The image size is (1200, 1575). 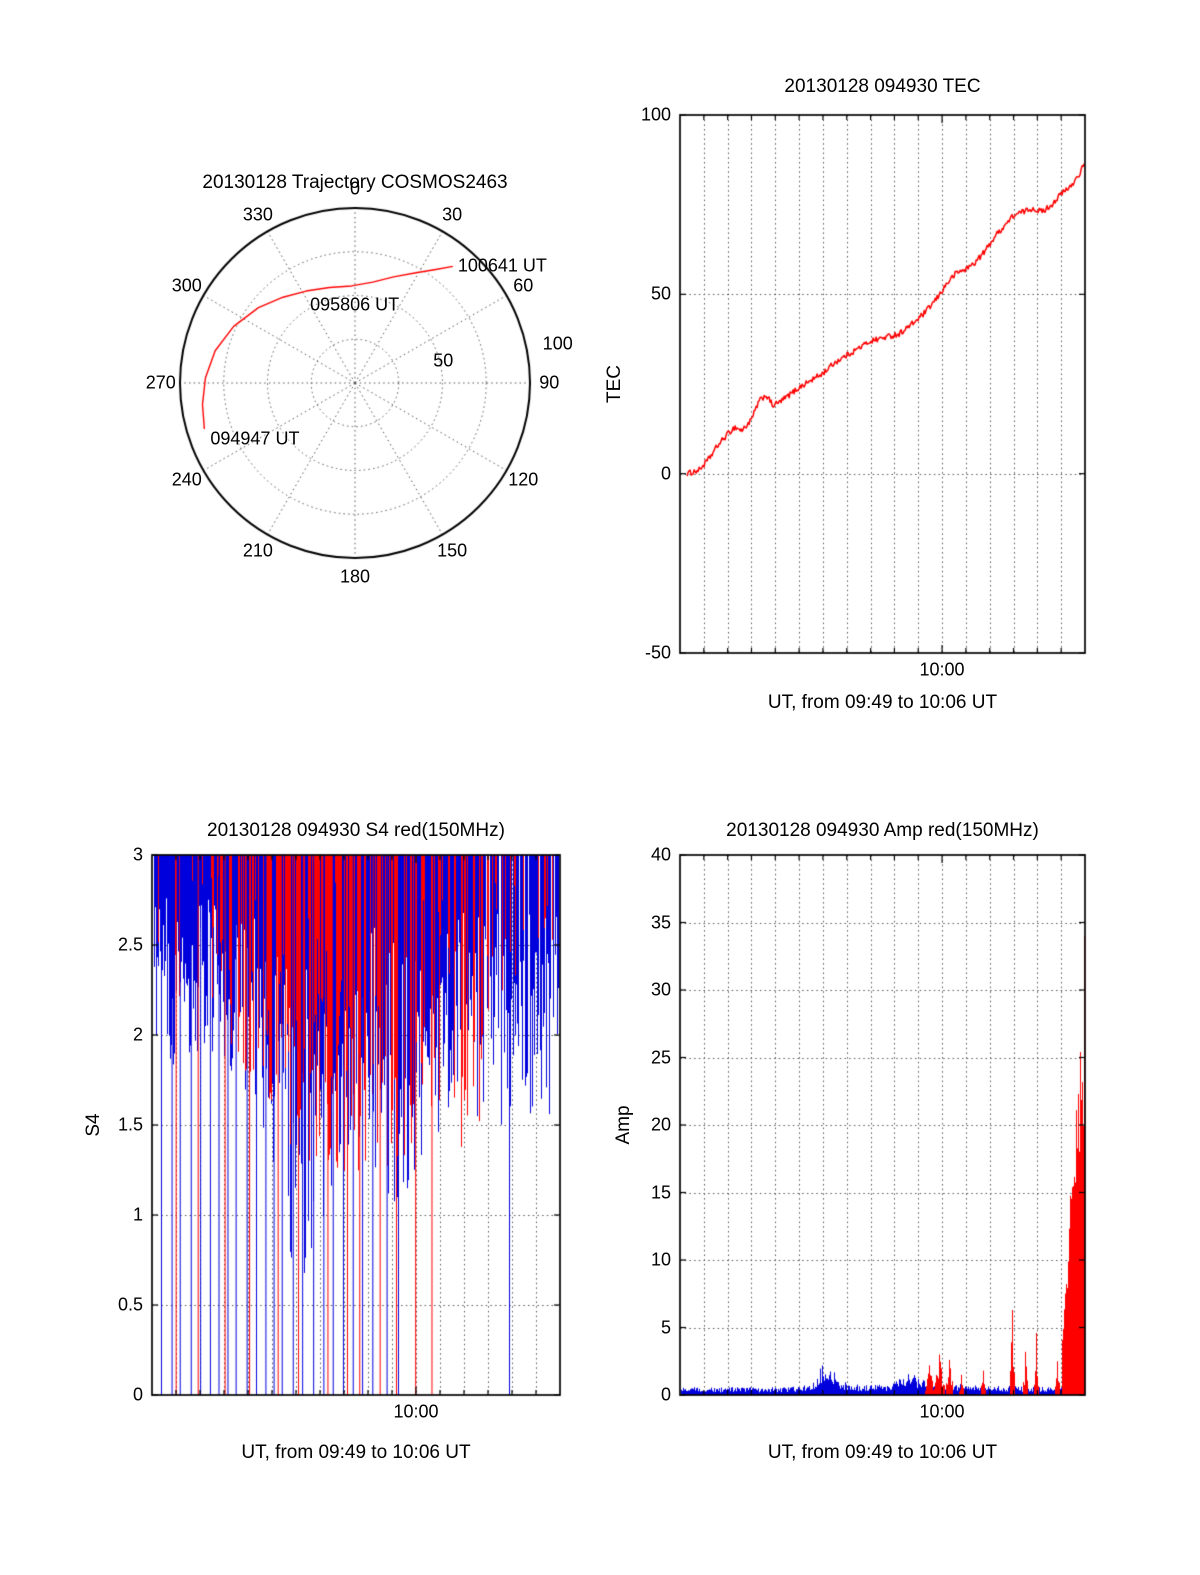 What do you see at coordinates (660, 1259) in the screenshot?
I see `amp-ytick-label: 10` at bounding box center [660, 1259].